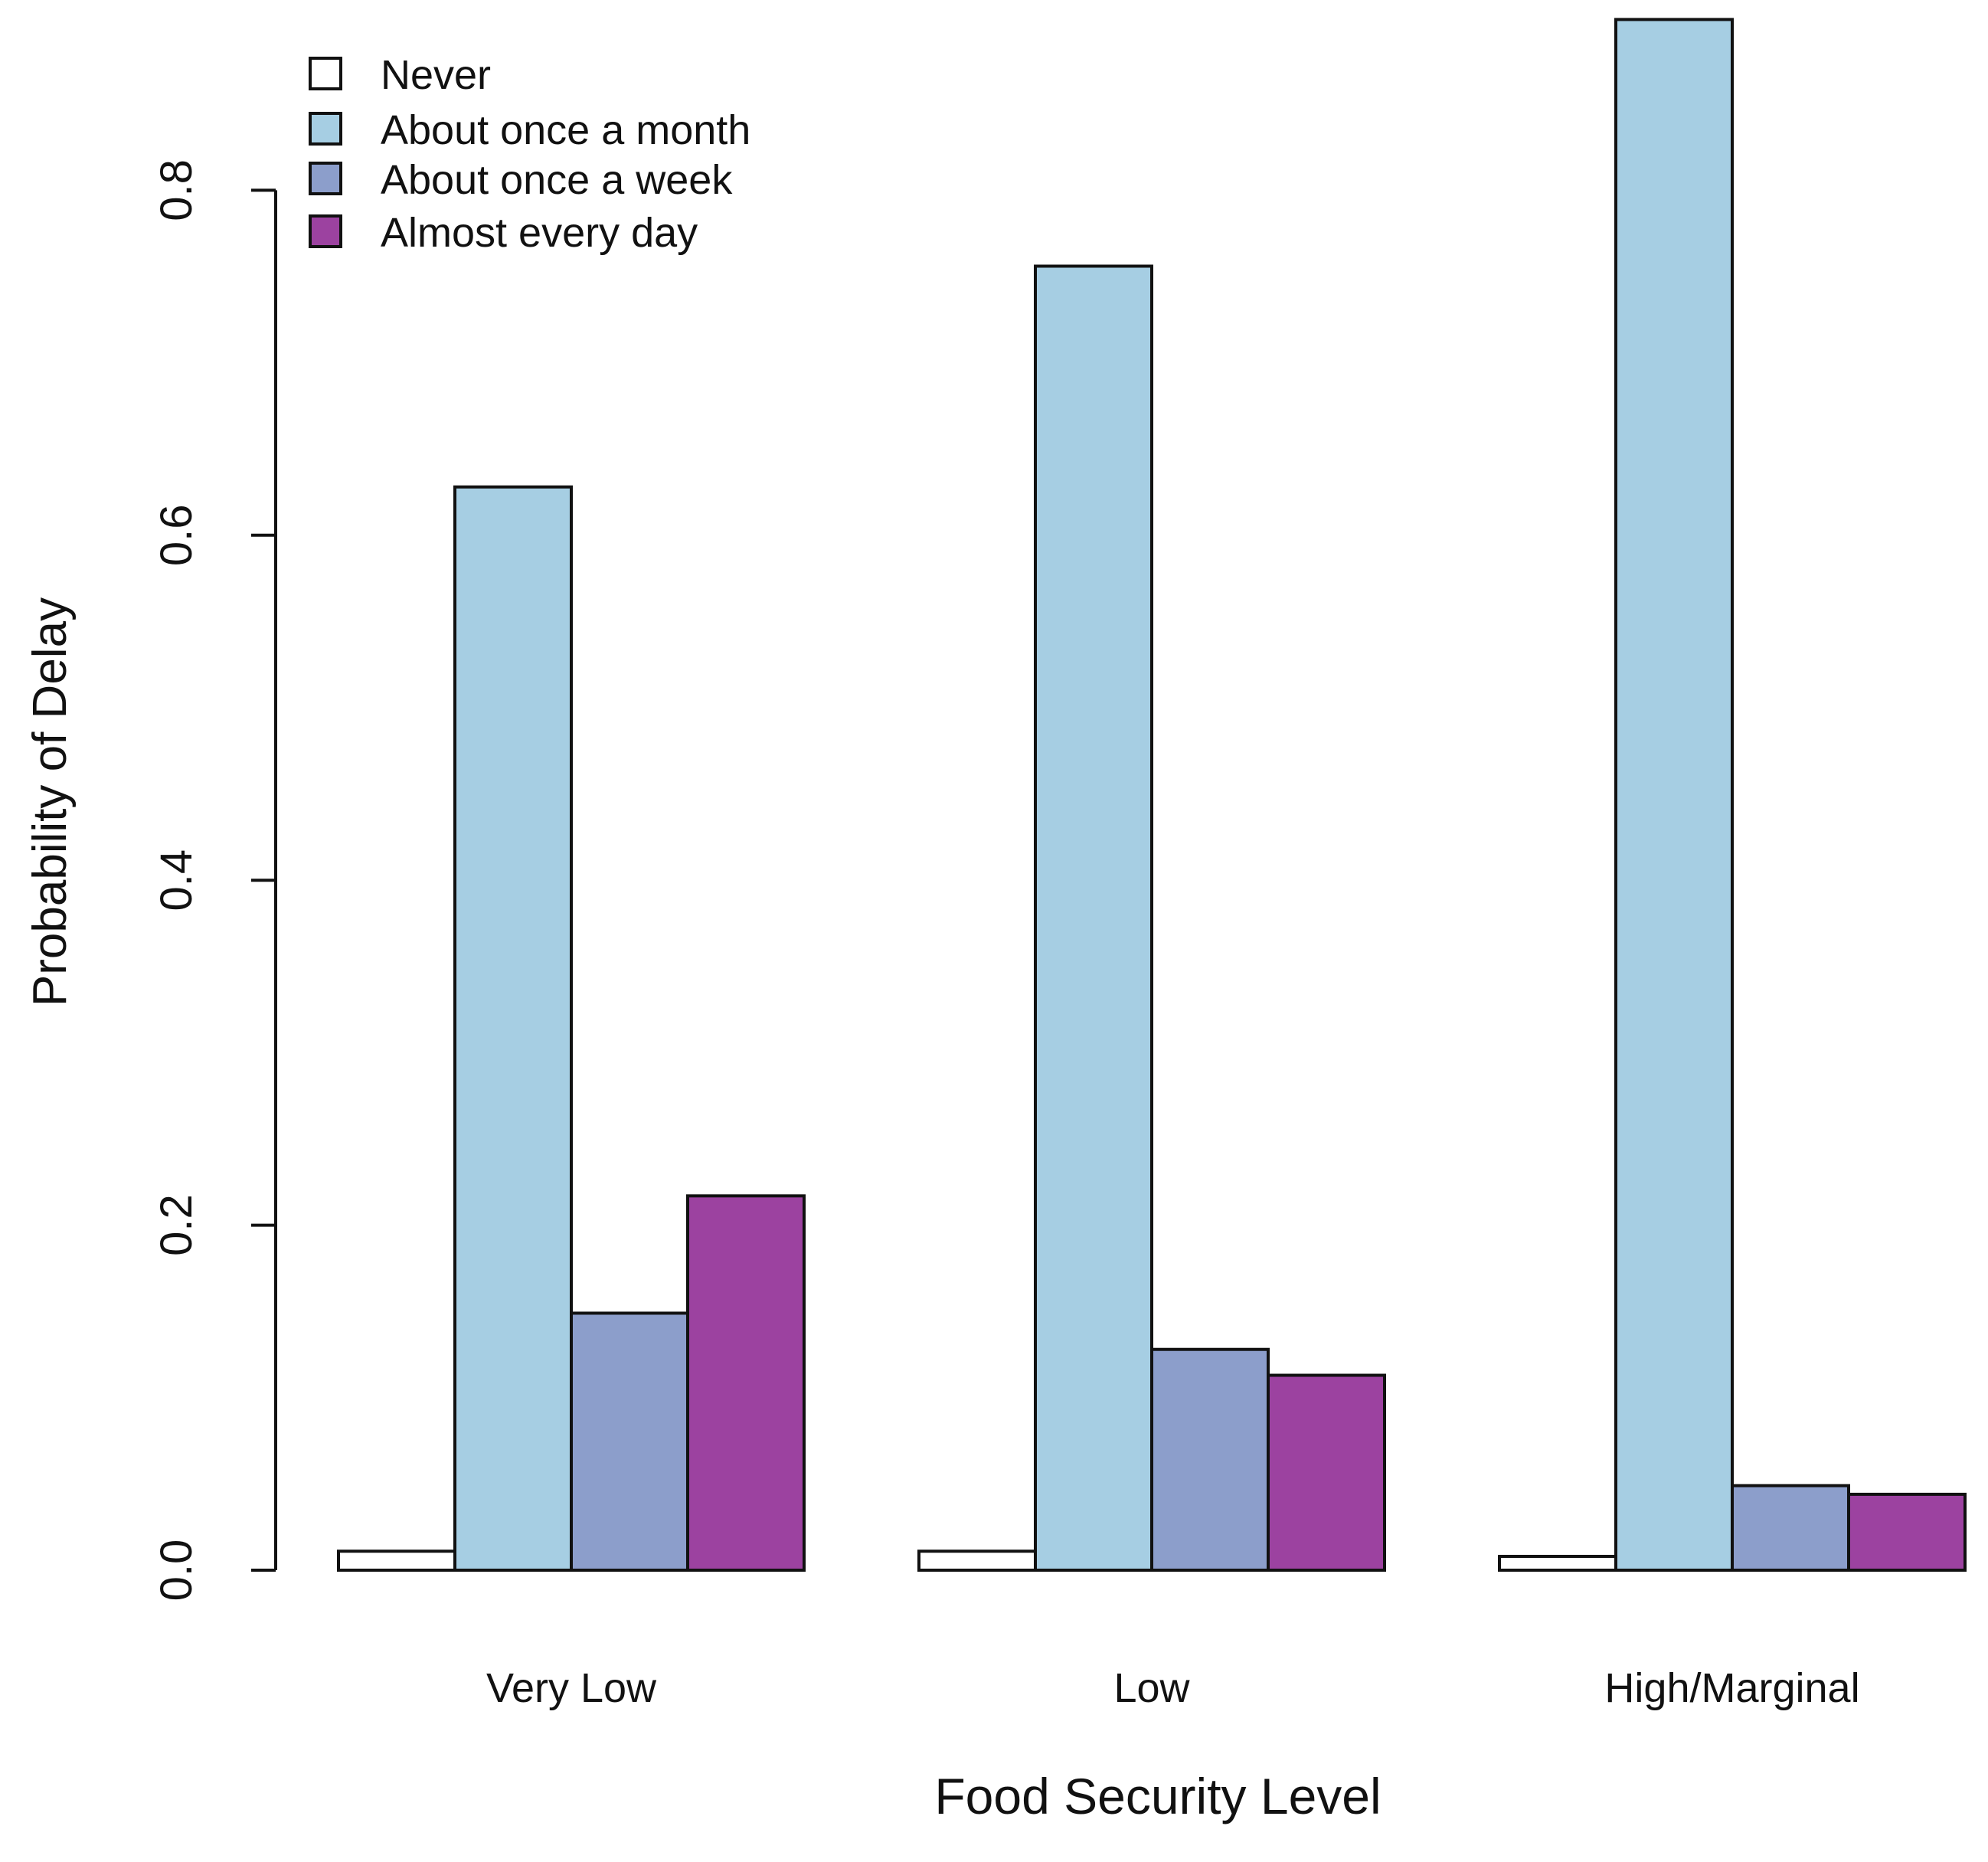 This screenshot has height=1862, width=1988. What do you see at coordinates (1157, 1796) in the screenshot?
I see `x-axis-title: Food Security Level` at bounding box center [1157, 1796].